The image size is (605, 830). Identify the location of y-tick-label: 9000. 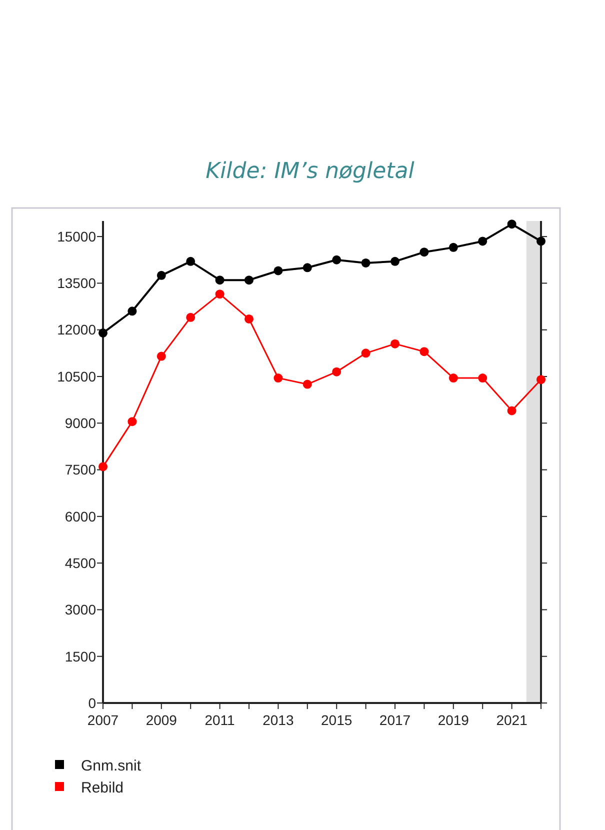
(80, 423).